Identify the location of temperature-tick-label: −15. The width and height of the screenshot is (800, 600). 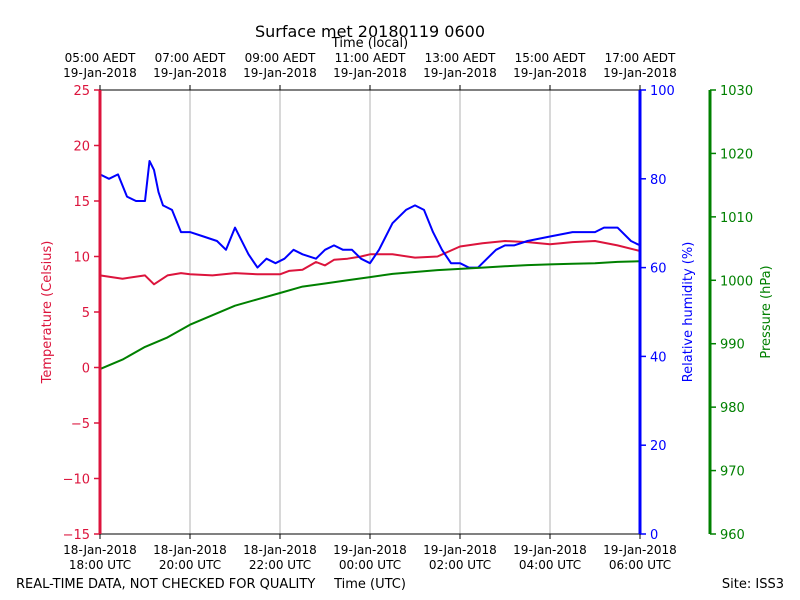
(76, 535).